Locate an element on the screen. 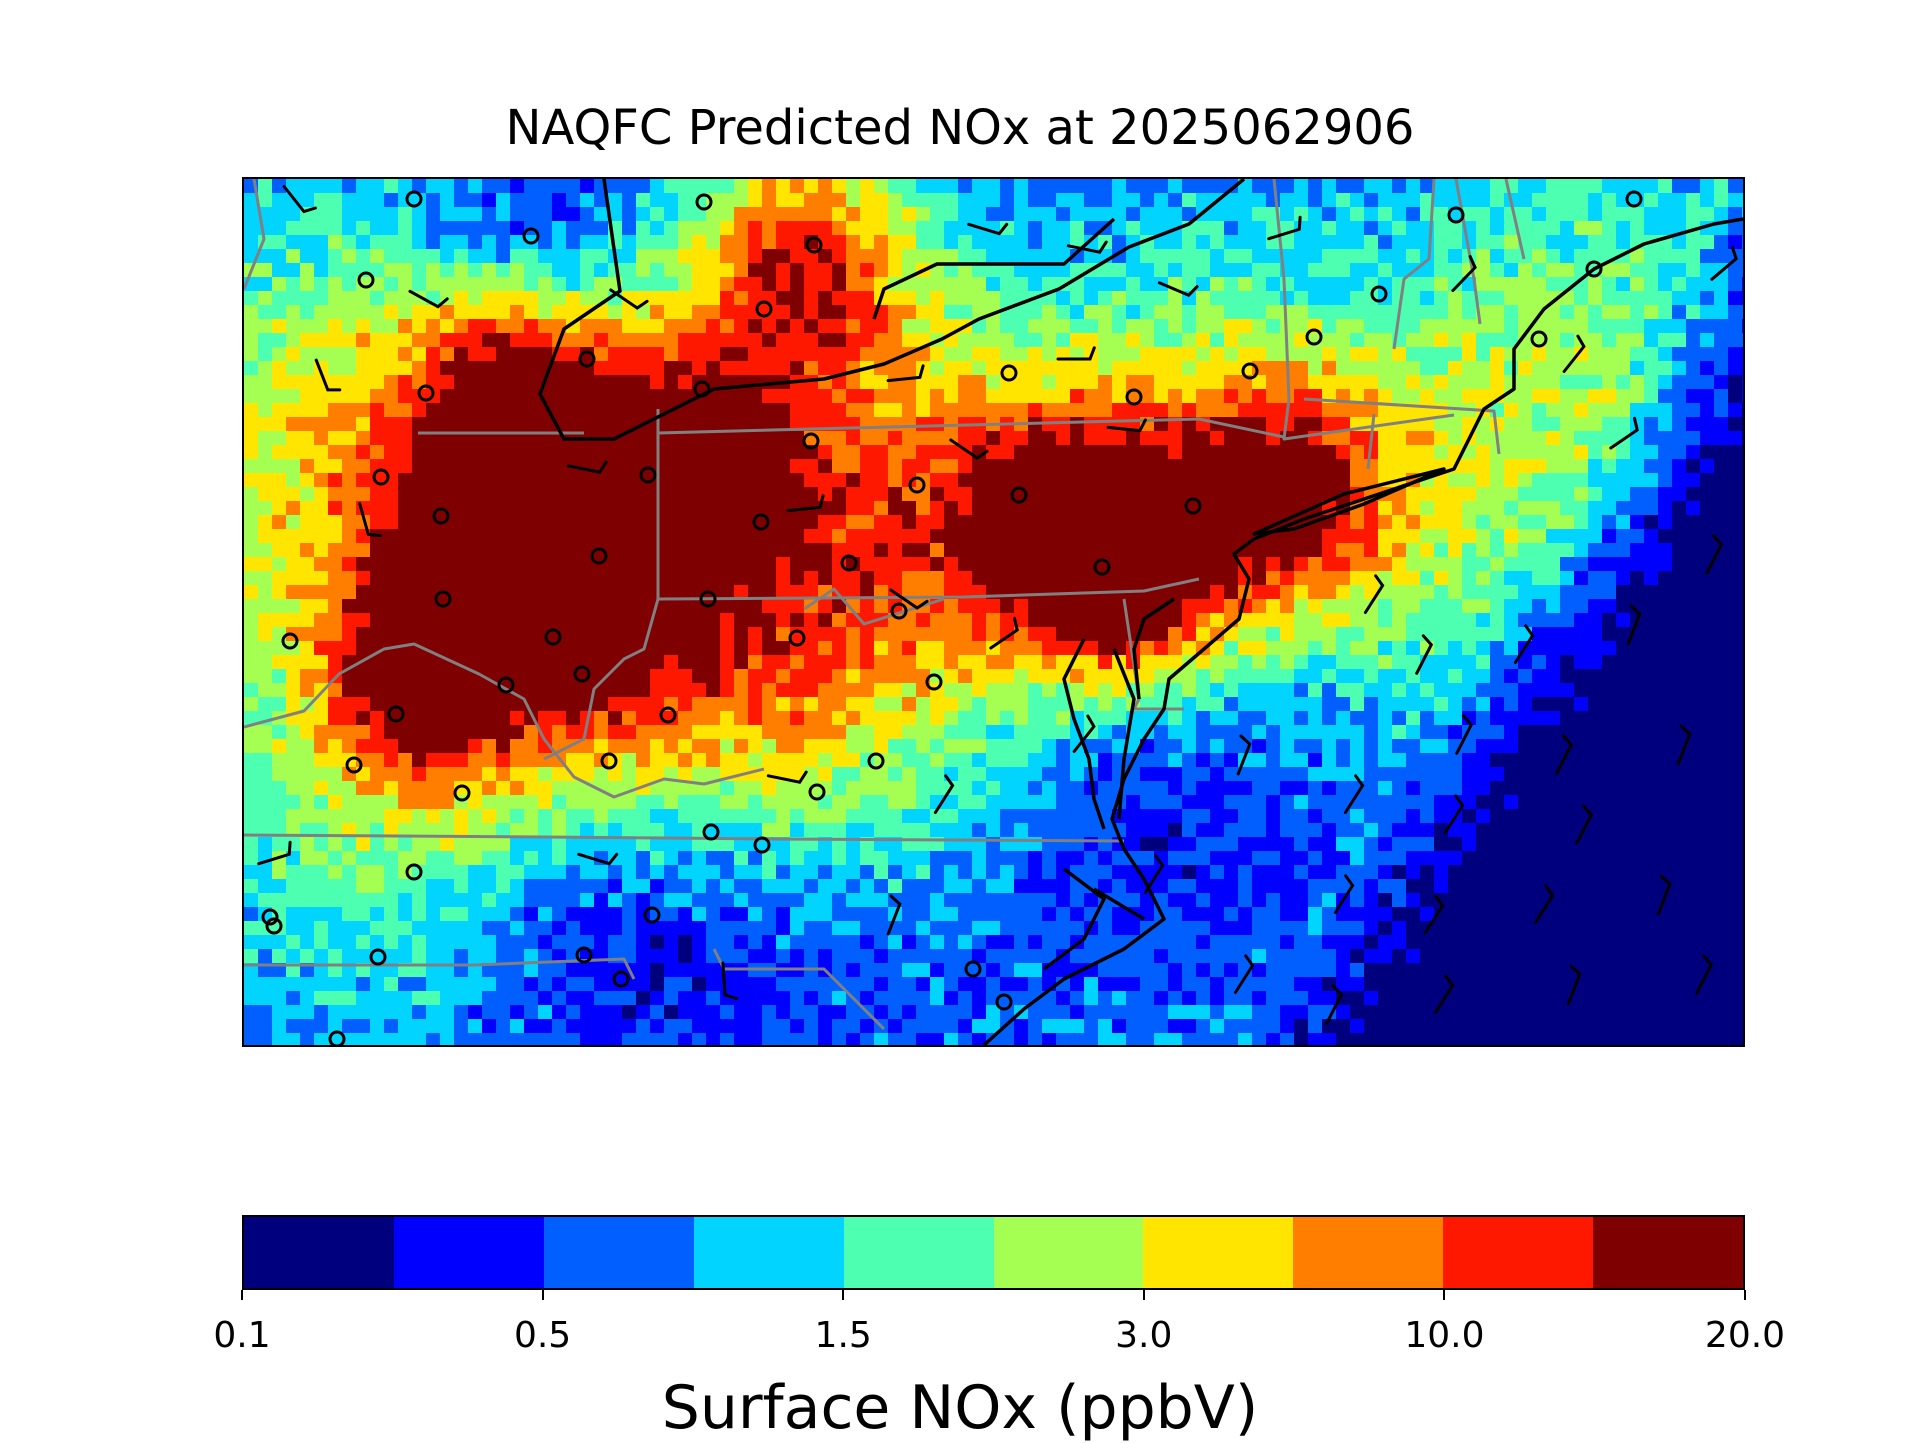  colorbar-tick-label: 1.5 is located at coordinates (843, 1336).